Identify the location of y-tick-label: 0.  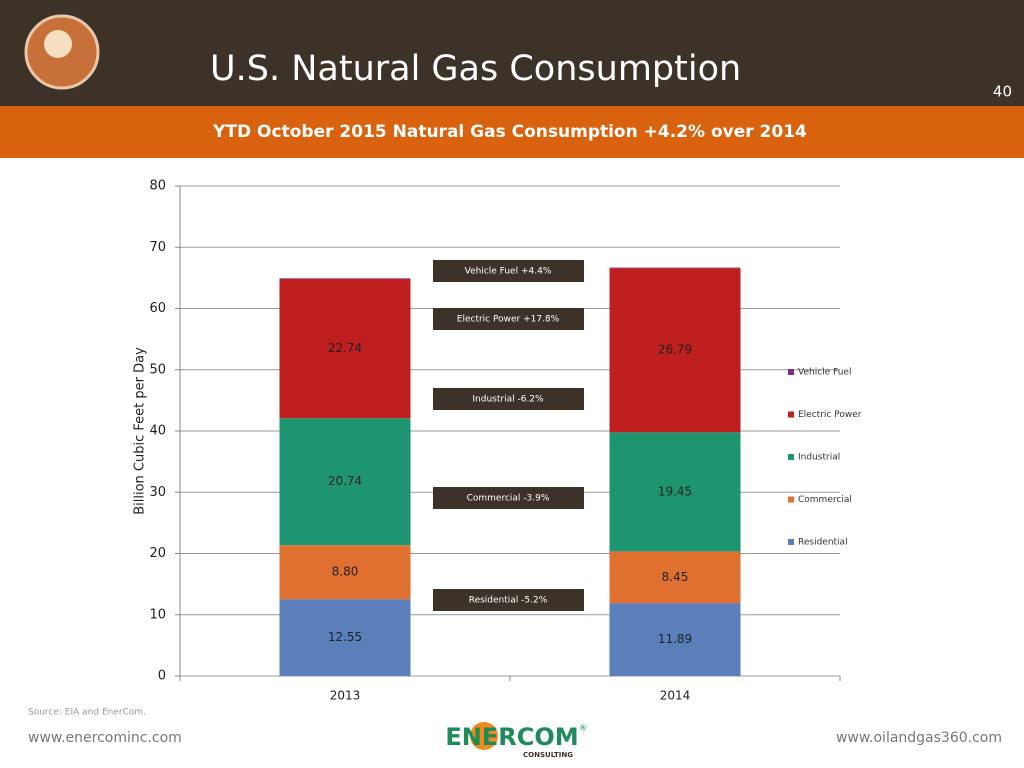
(162, 676).